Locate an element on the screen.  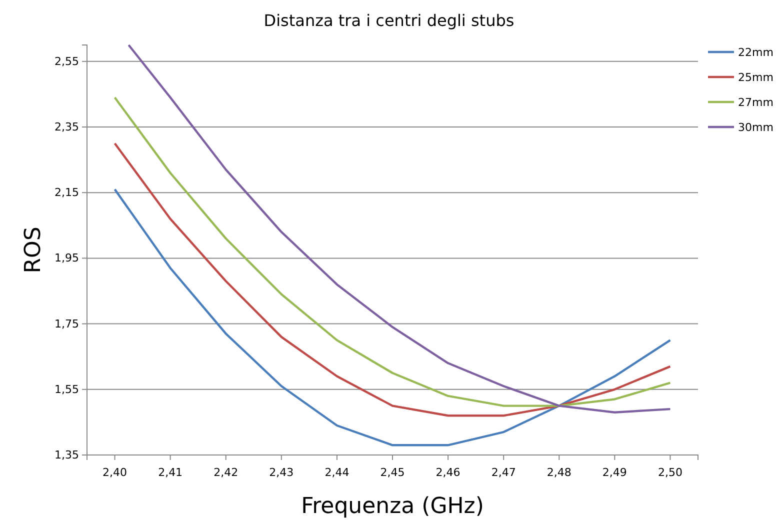
y-axis-title: ROS is located at coordinates (33, 250).